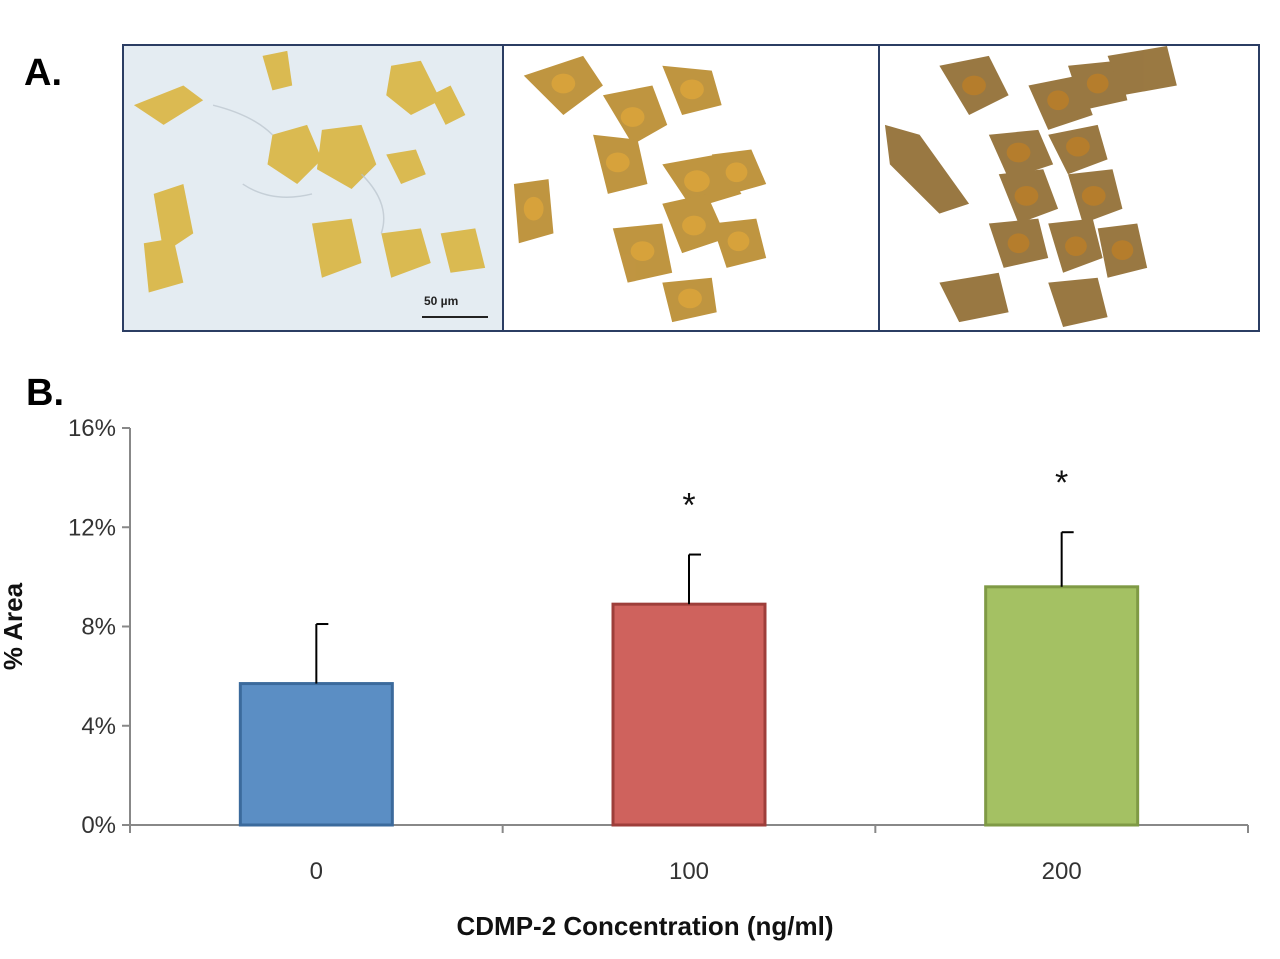 The width and height of the screenshot is (1280, 959). I want to click on scale-bar-label: 50 µm, so click(441, 301).